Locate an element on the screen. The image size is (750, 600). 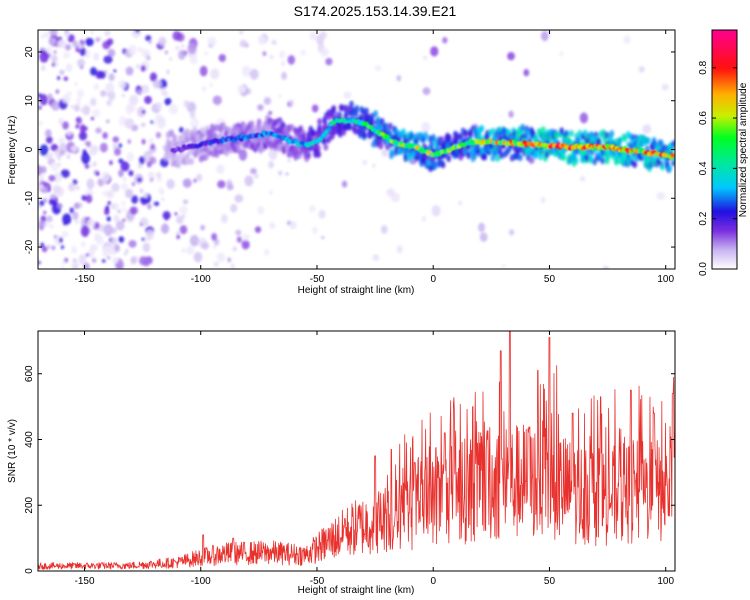
x-tick-label: -150 is located at coordinates (84, 279).